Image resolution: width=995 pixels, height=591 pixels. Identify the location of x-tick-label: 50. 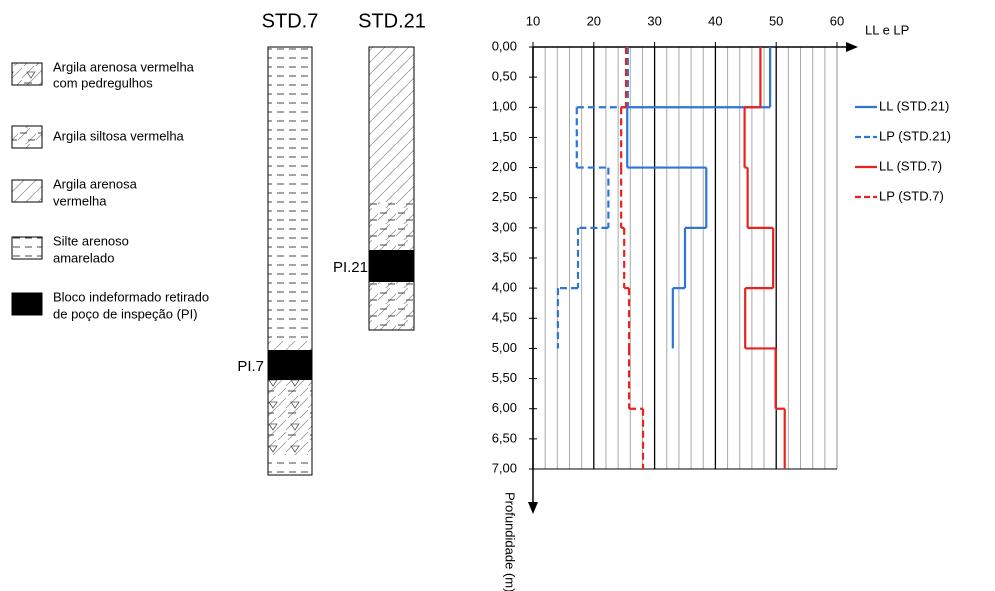
(776, 20).